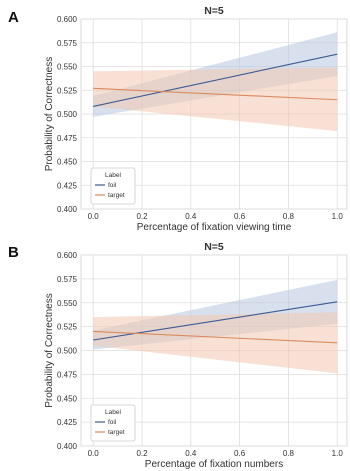 Image resolution: width=350 pixels, height=471 pixels. Describe the element at coordinates (13, 17) in the screenshot. I see `panel-letter: A` at that location.